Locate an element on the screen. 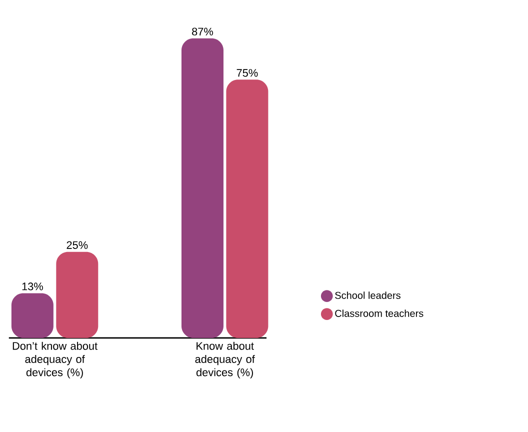  data-label: 75% is located at coordinates (247, 73).